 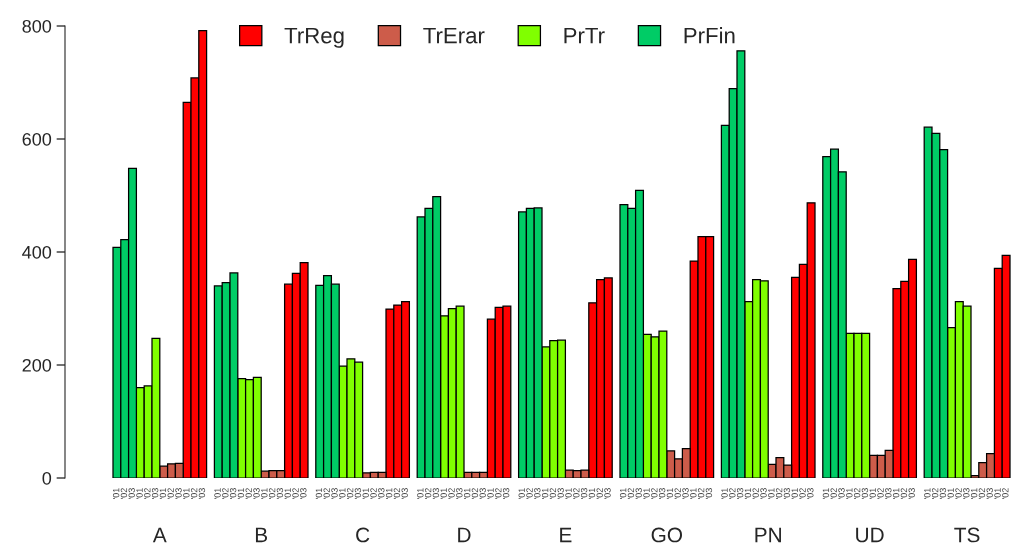 I want to click on y-tick-label: 0, so click(x=47, y=478).